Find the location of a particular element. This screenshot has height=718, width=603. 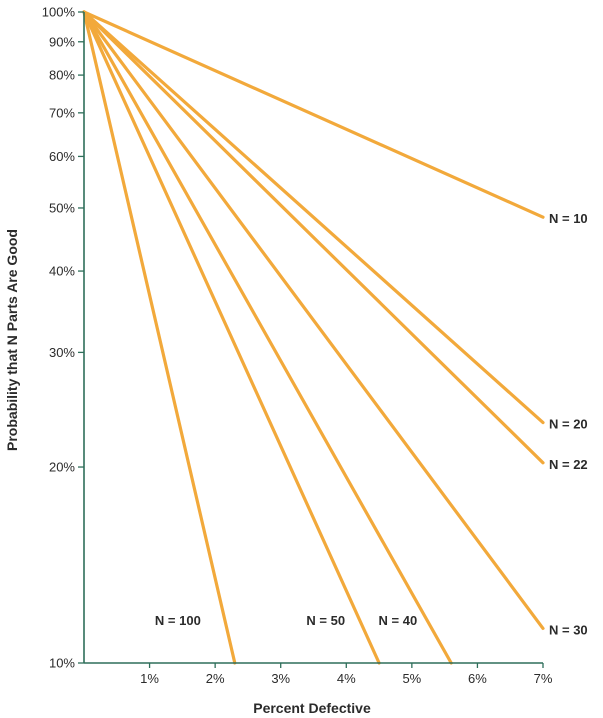

series-label-40: N = 40 is located at coordinates (398, 620).